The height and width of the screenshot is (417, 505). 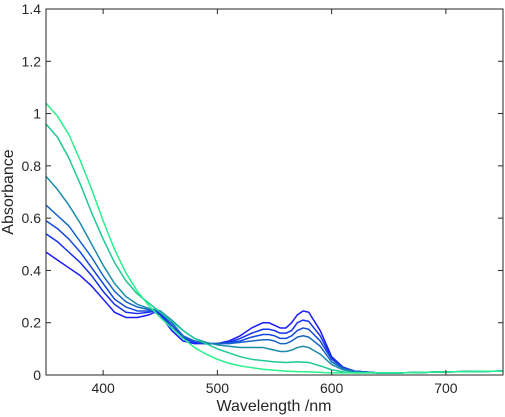 What do you see at coordinates (32, 61) in the screenshot?
I see `y-tick-label: 1.2` at bounding box center [32, 61].